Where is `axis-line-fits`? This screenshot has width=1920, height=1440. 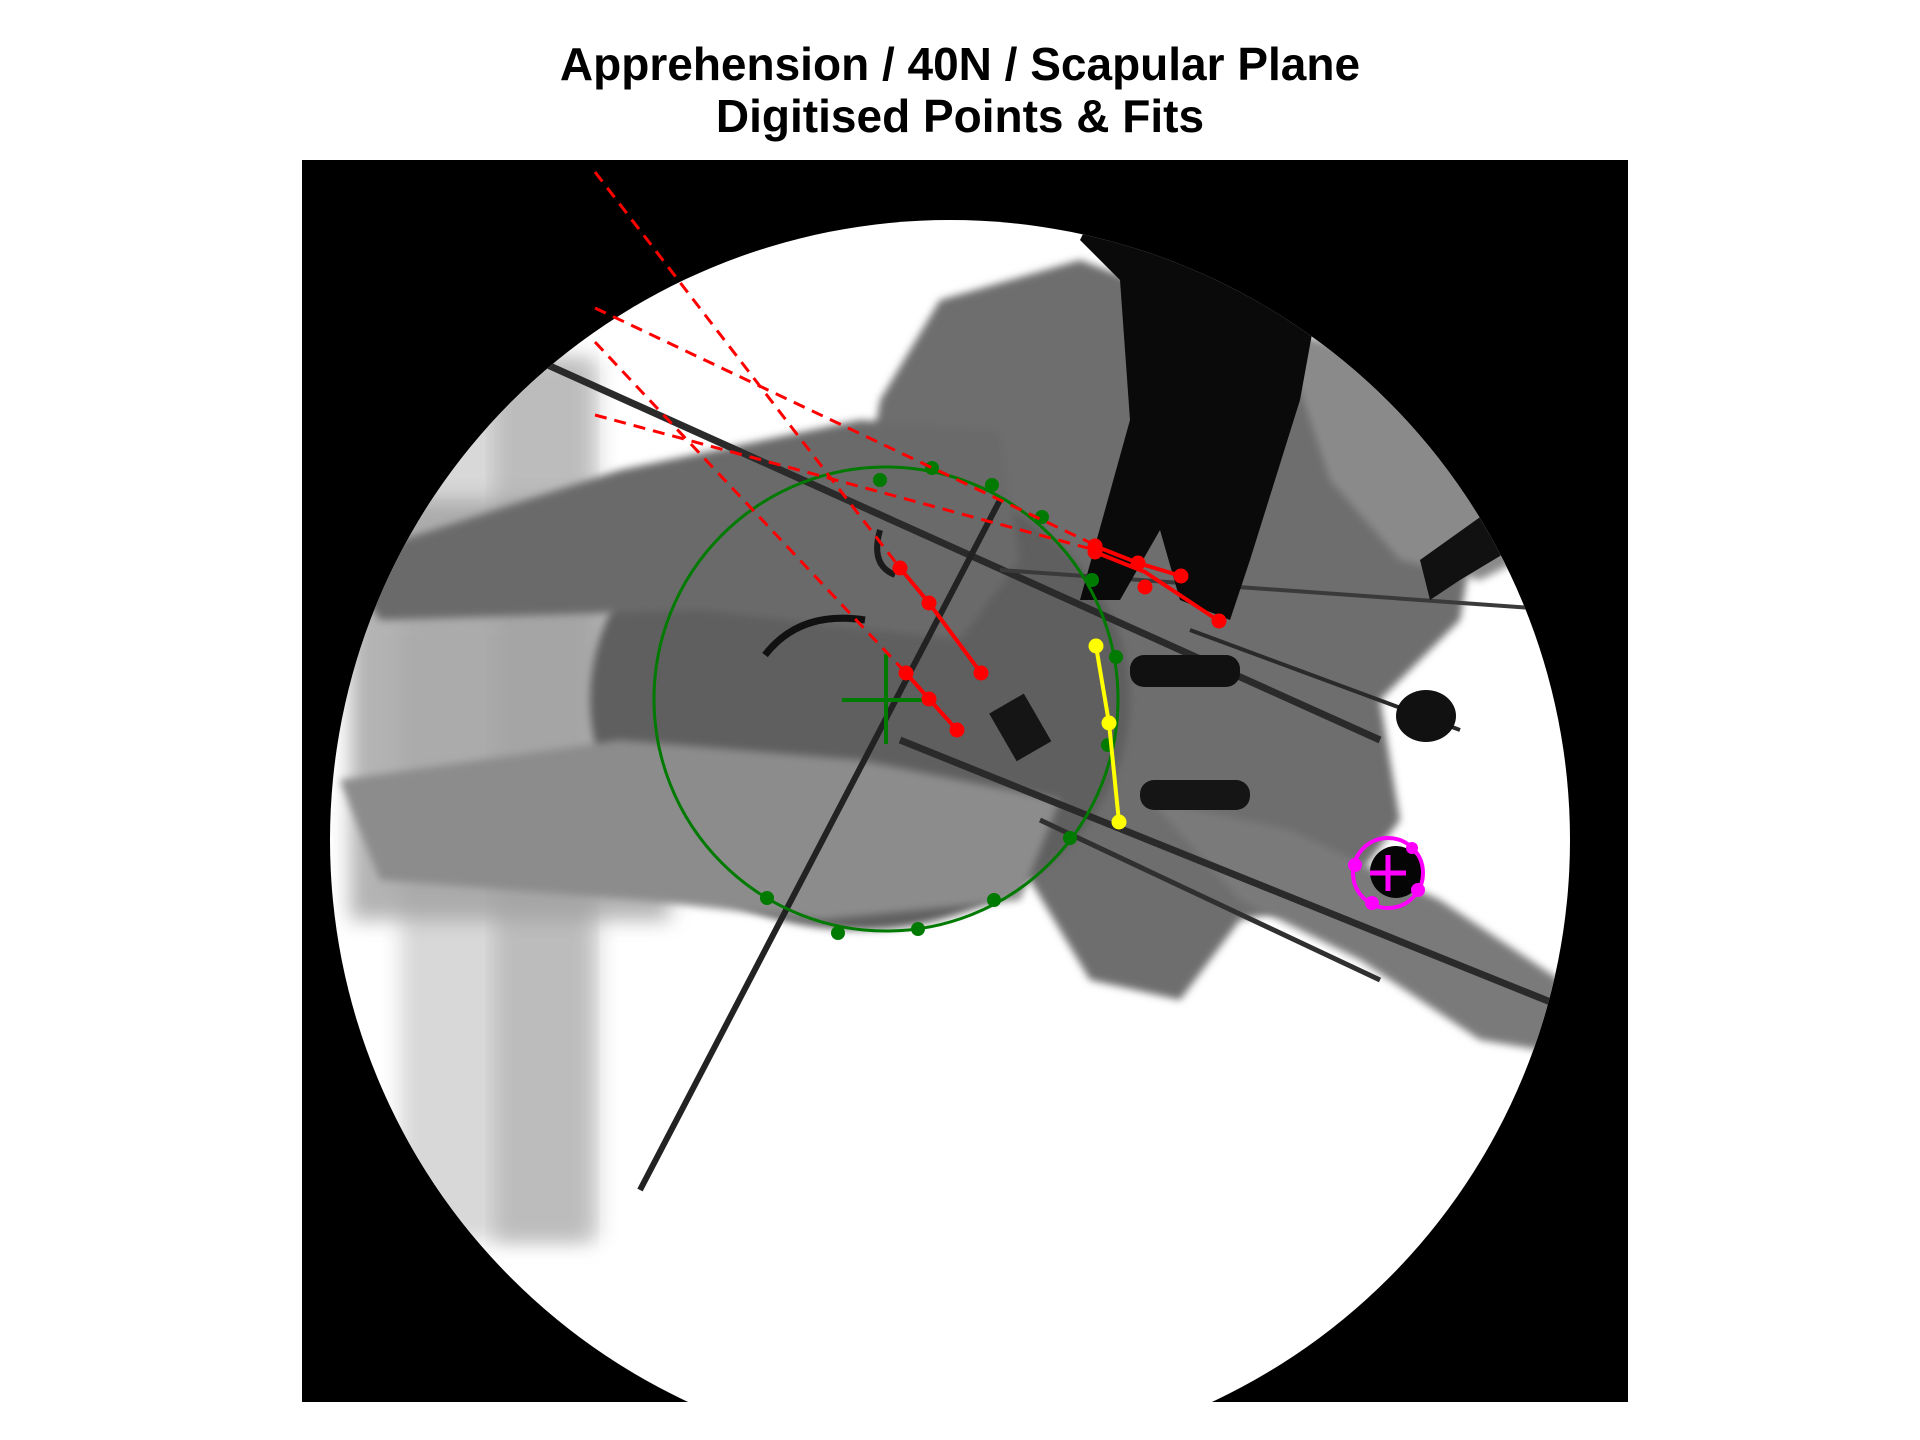
axis-line-fits is located at coordinates (910, 454).